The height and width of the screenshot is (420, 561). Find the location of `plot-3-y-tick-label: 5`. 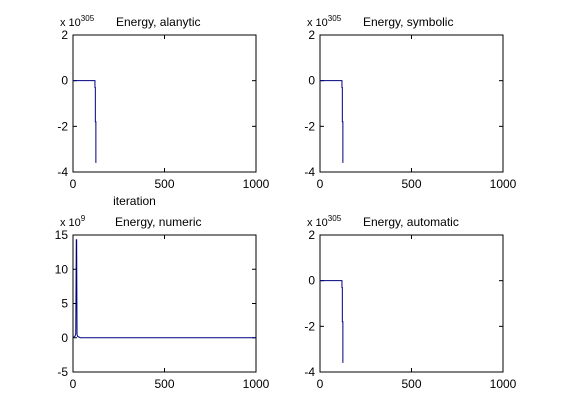

plot-3-y-tick-label: 5 is located at coordinates (64, 304).